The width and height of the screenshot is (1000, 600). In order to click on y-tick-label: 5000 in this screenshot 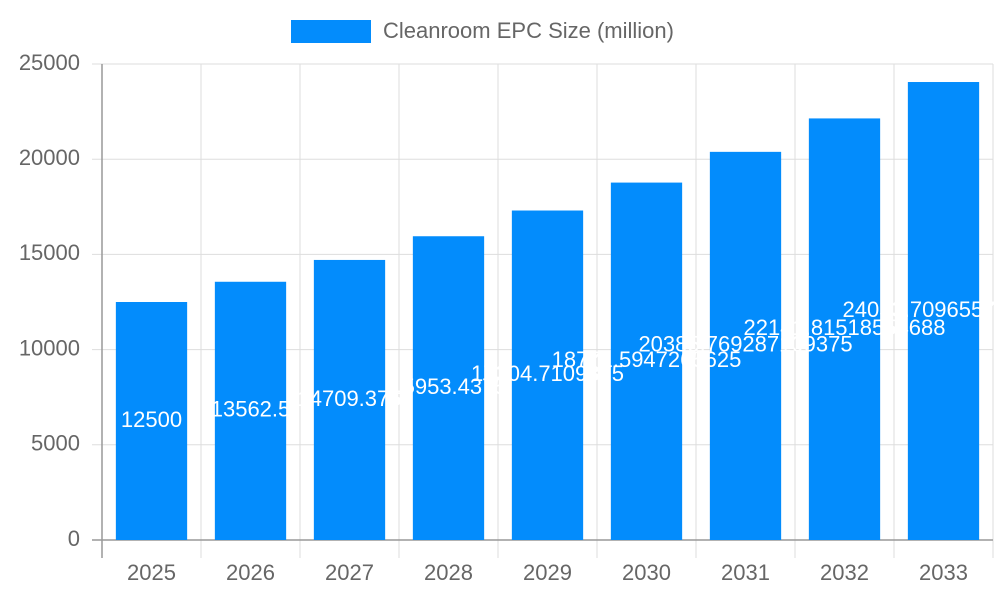, I will do `click(55, 443)`.